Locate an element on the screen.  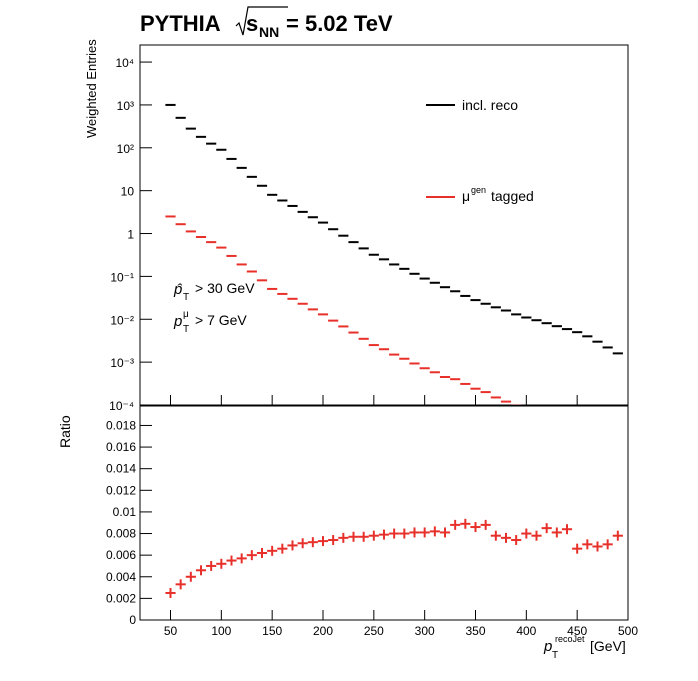
x-label-unit: [GeV] is located at coordinates (608, 646).